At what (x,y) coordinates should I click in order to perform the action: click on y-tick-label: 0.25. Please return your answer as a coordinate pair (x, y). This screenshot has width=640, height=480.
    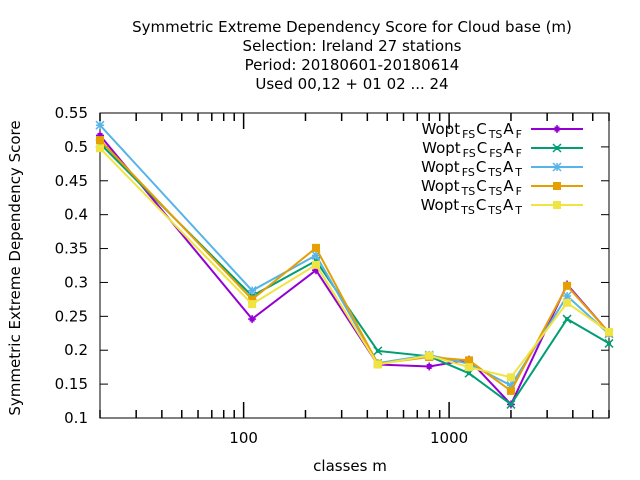
    Looking at the image, I should click on (71, 316).